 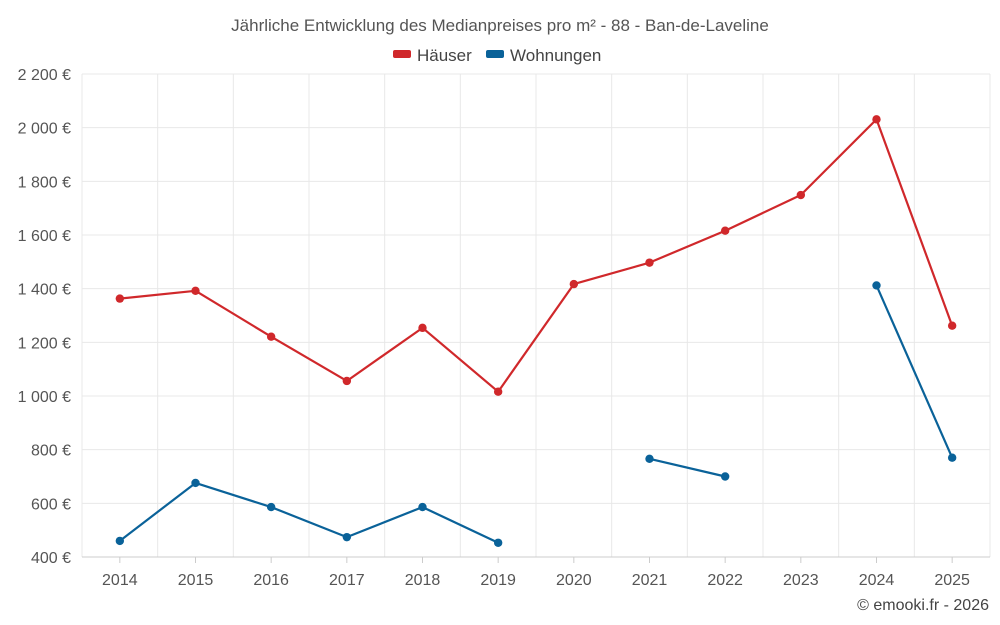 What do you see at coordinates (44, 397) in the screenshot?
I see `y-tick-label: 1 000 €` at bounding box center [44, 397].